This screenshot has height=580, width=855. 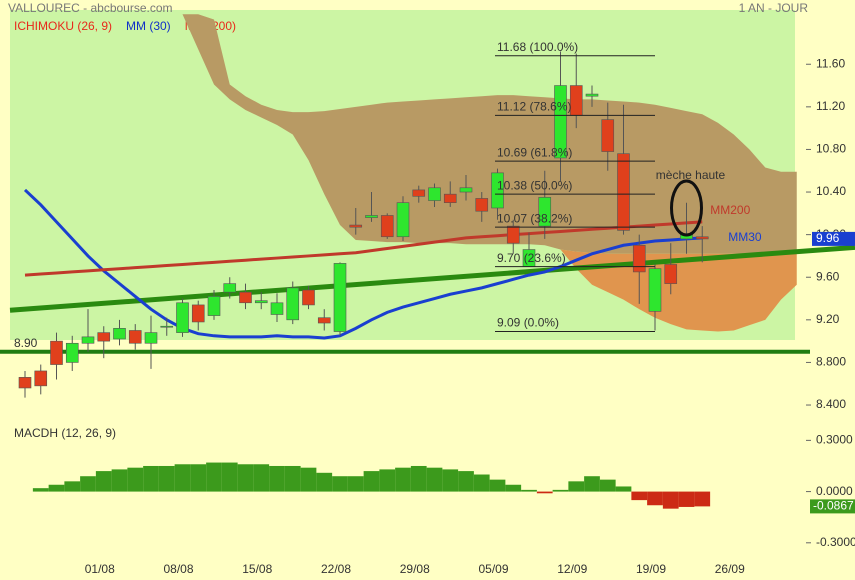 I want to click on y-tick-label: 10.80, so click(x=831, y=149).